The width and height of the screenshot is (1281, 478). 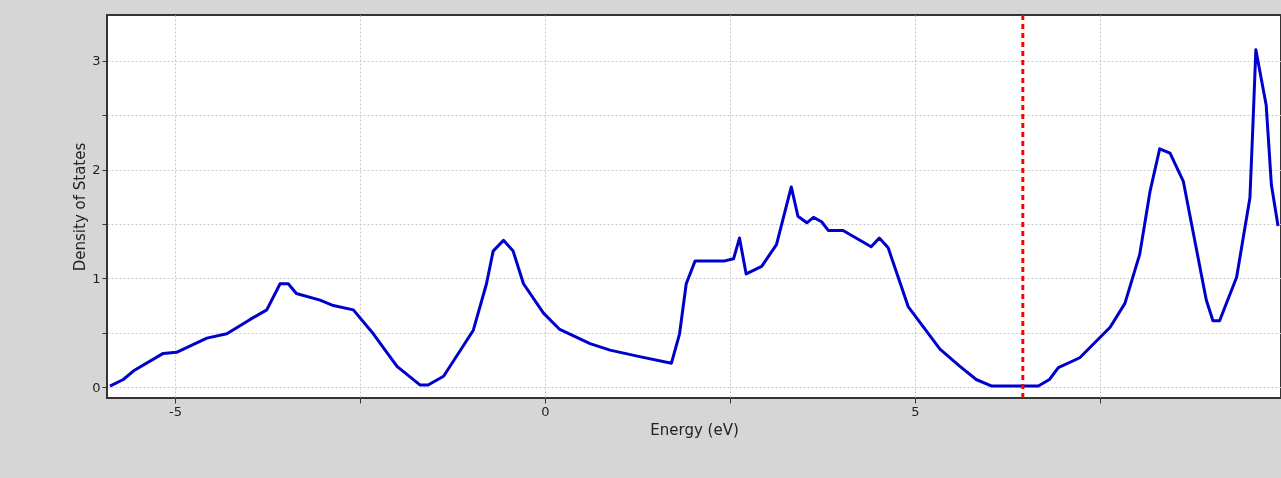 What do you see at coordinates (545, 411) in the screenshot?
I see `x-tick-label: 0` at bounding box center [545, 411].